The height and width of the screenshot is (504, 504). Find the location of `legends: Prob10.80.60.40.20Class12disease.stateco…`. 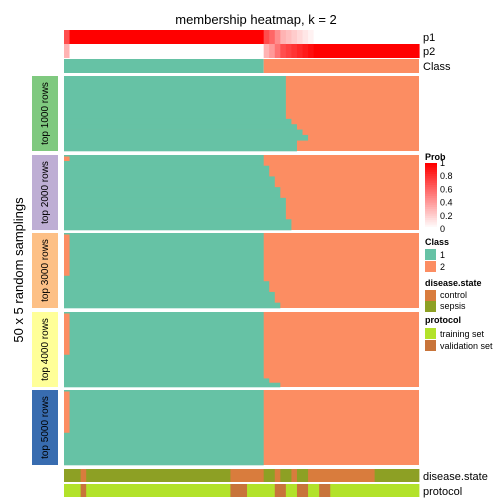

legends: Prob10.80.60.40.20Class12disease.stateco… is located at coordinates (459, 251).